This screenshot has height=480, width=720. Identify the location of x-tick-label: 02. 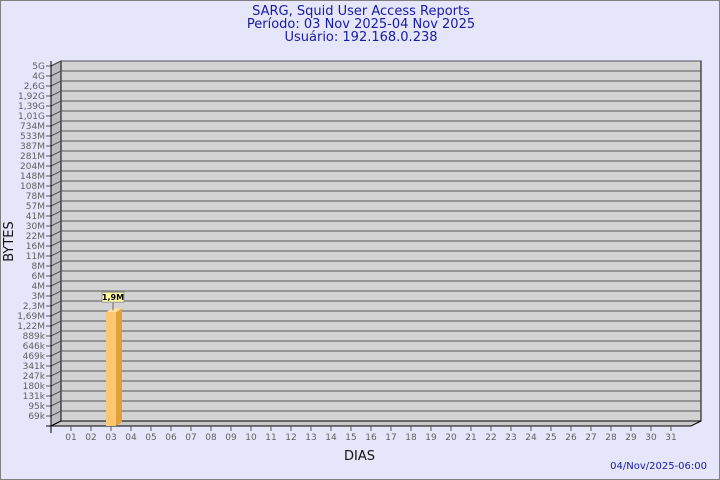
(90, 438).